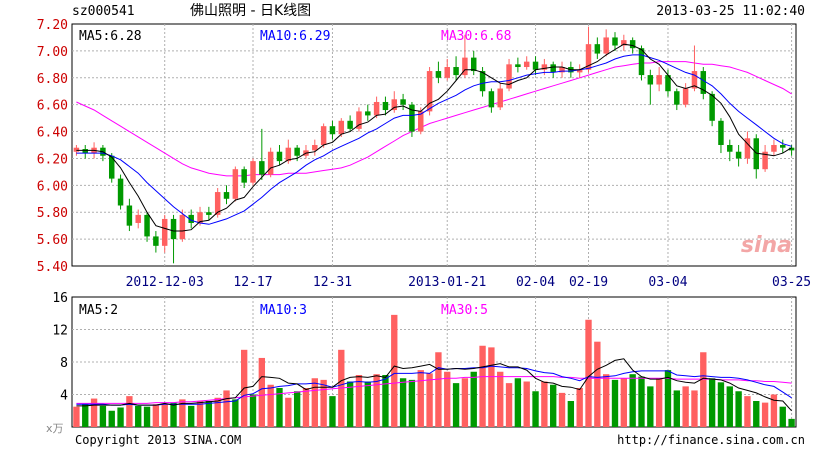  What do you see at coordinates (766, 245) in the screenshot?
I see `sina-watermark: sina` at bounding box center [766, 245].